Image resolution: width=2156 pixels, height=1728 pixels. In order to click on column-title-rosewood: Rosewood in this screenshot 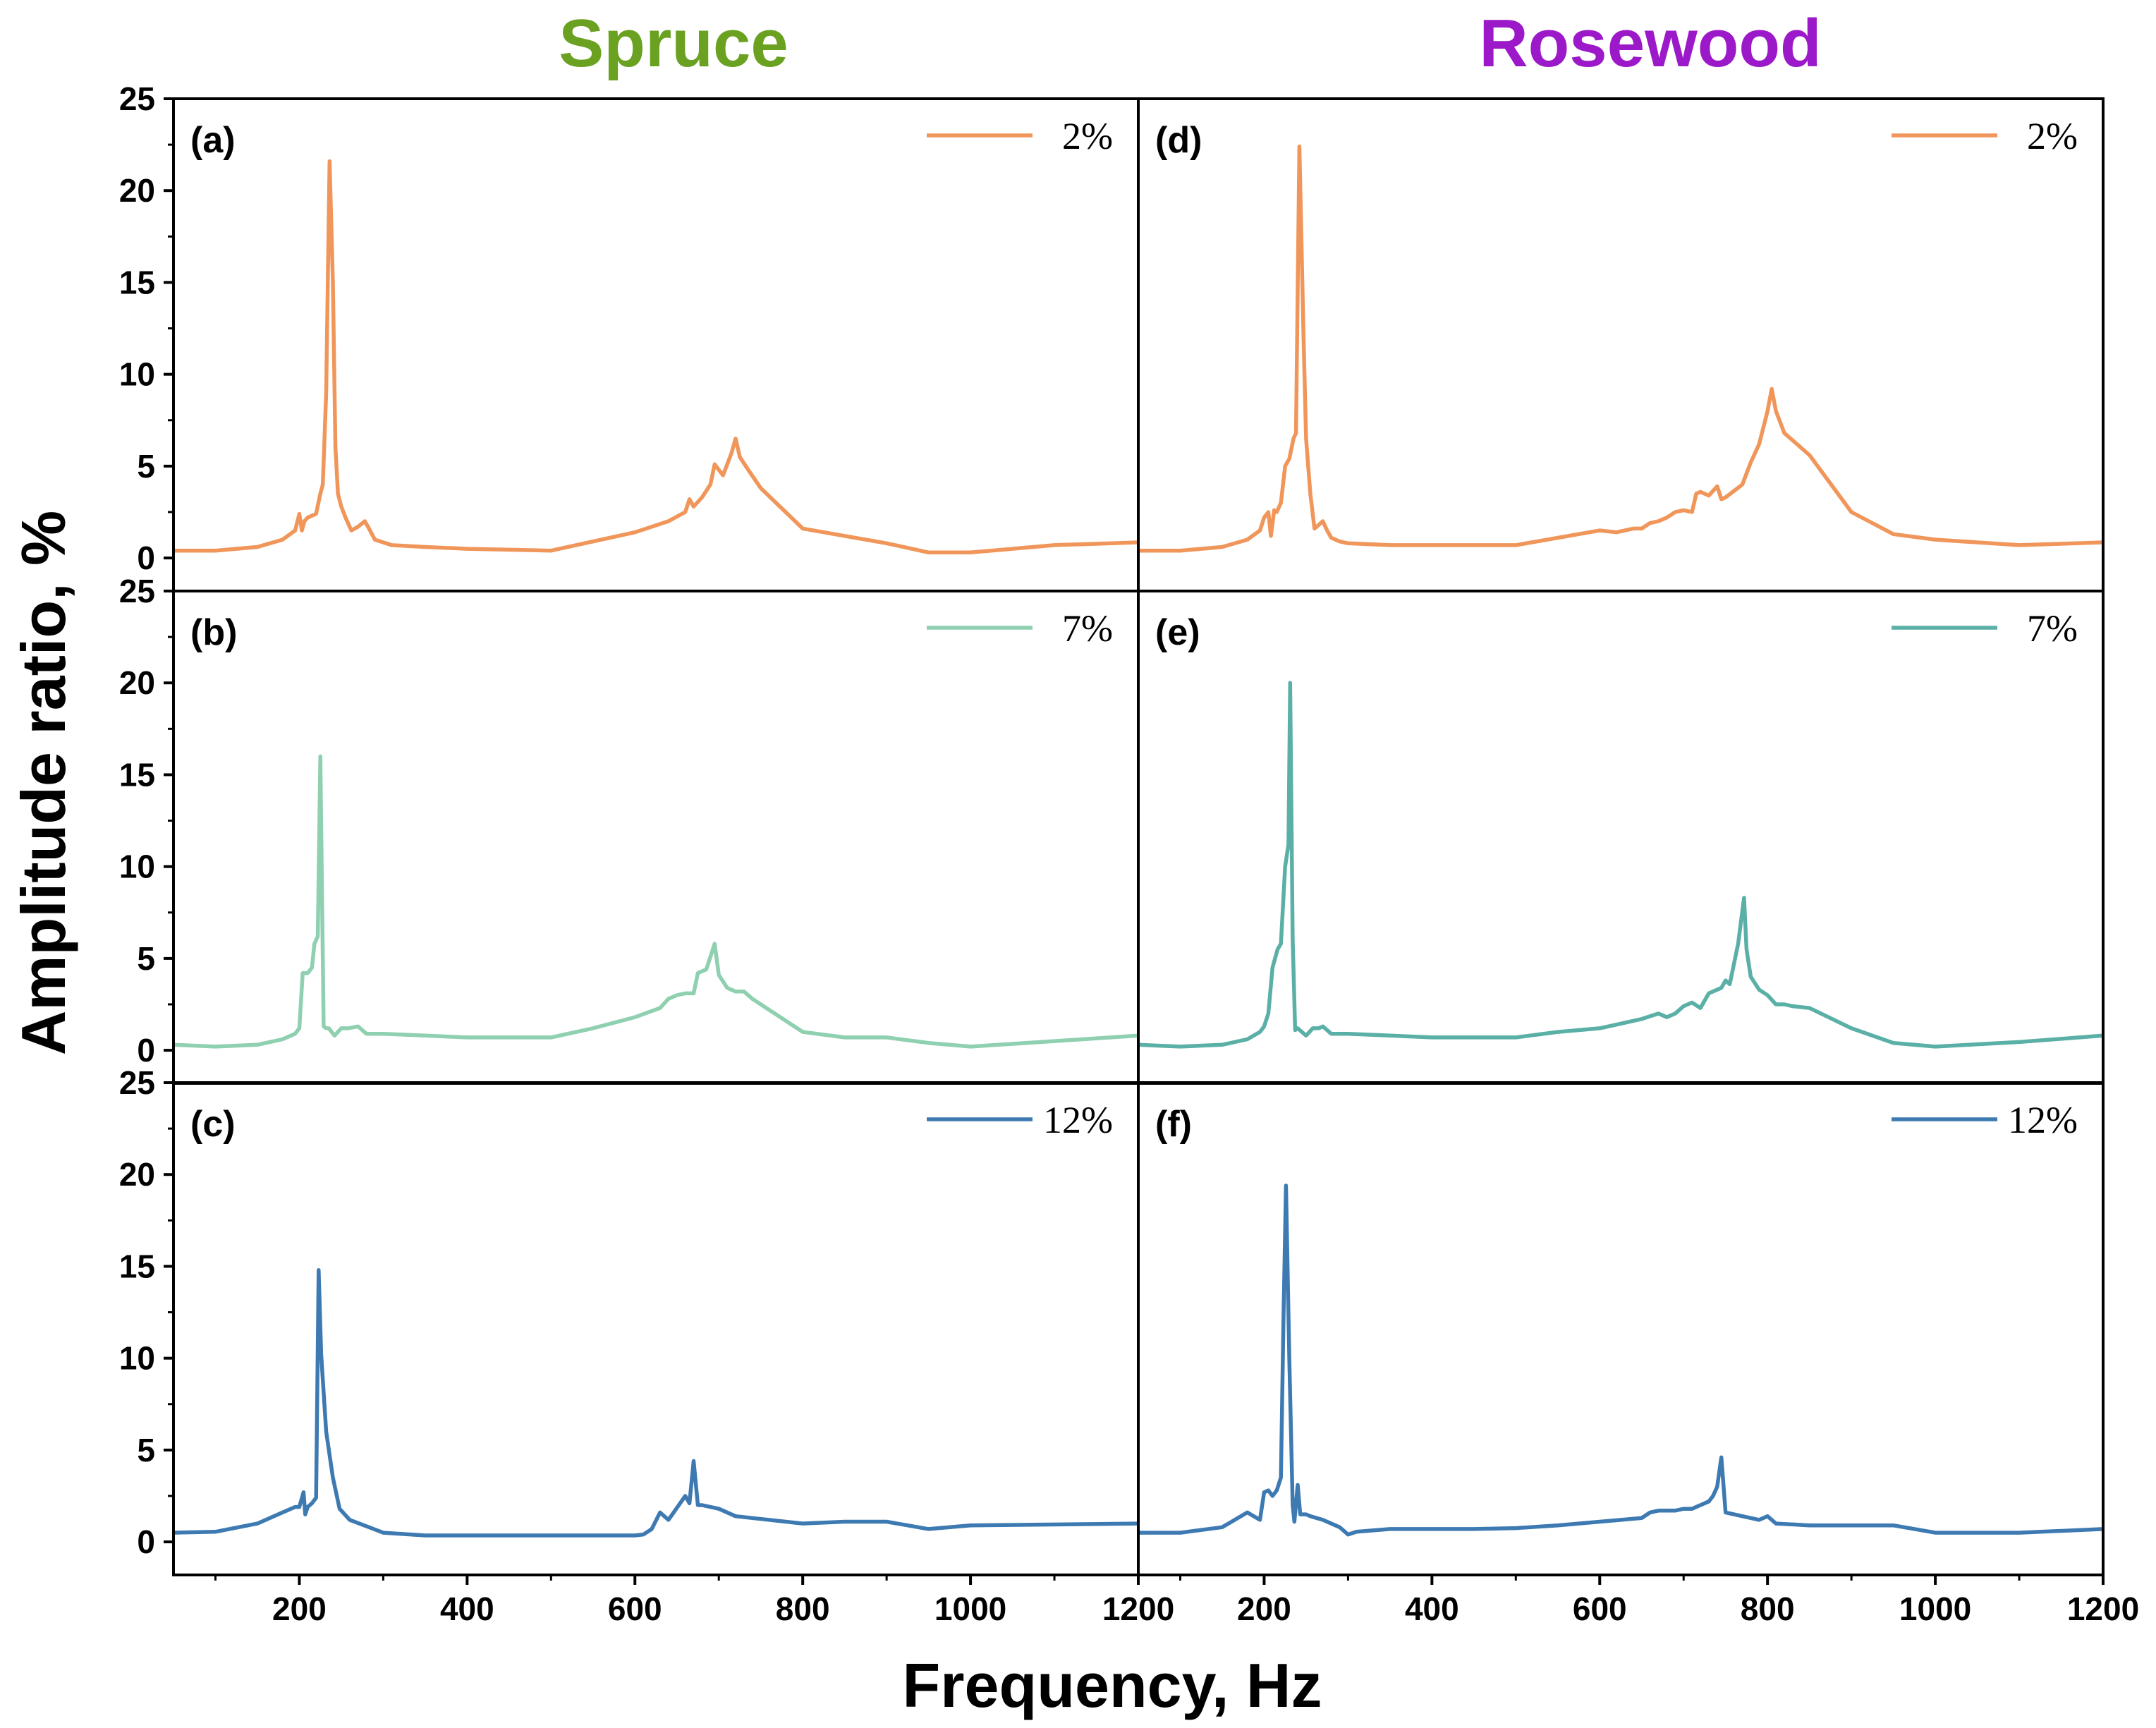, I will do `click(1650, 44)`.